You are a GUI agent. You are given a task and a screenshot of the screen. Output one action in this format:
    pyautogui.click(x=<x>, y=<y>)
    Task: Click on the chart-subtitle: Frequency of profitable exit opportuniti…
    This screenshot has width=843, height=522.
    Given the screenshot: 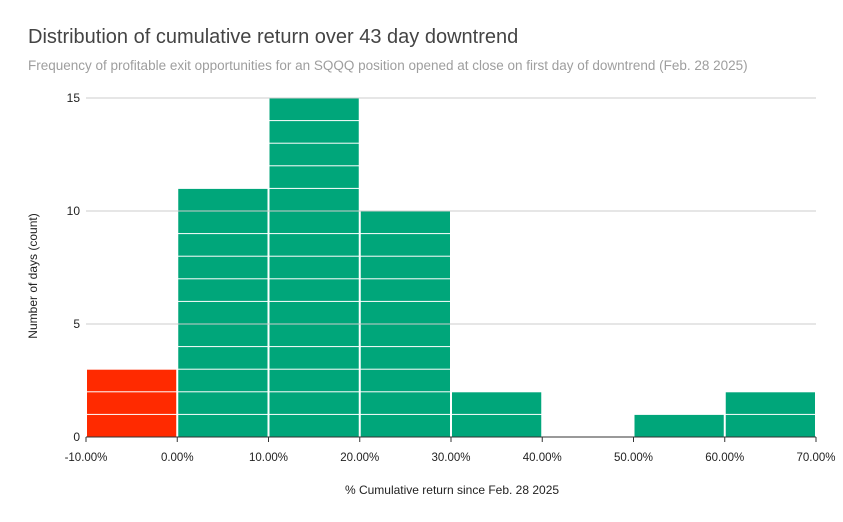 What is the action you would take?
    pyautogui.click(x=388, y=65)
    